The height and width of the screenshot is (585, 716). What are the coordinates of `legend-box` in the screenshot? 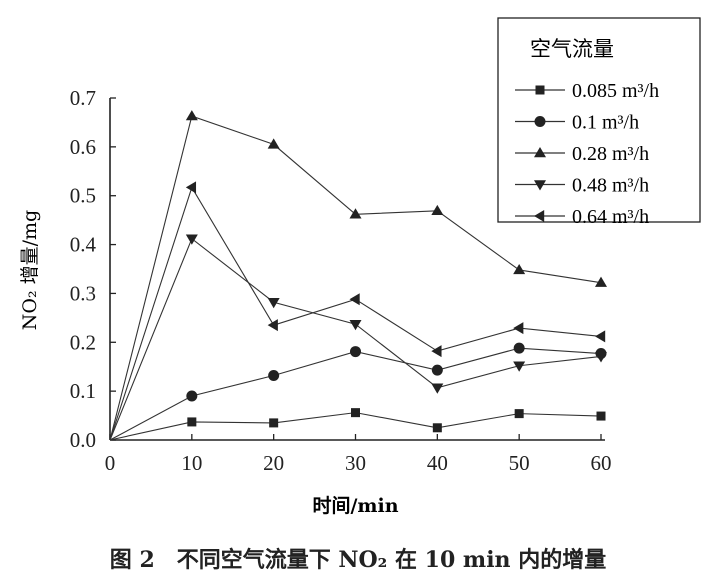 It's located at (599, 120).